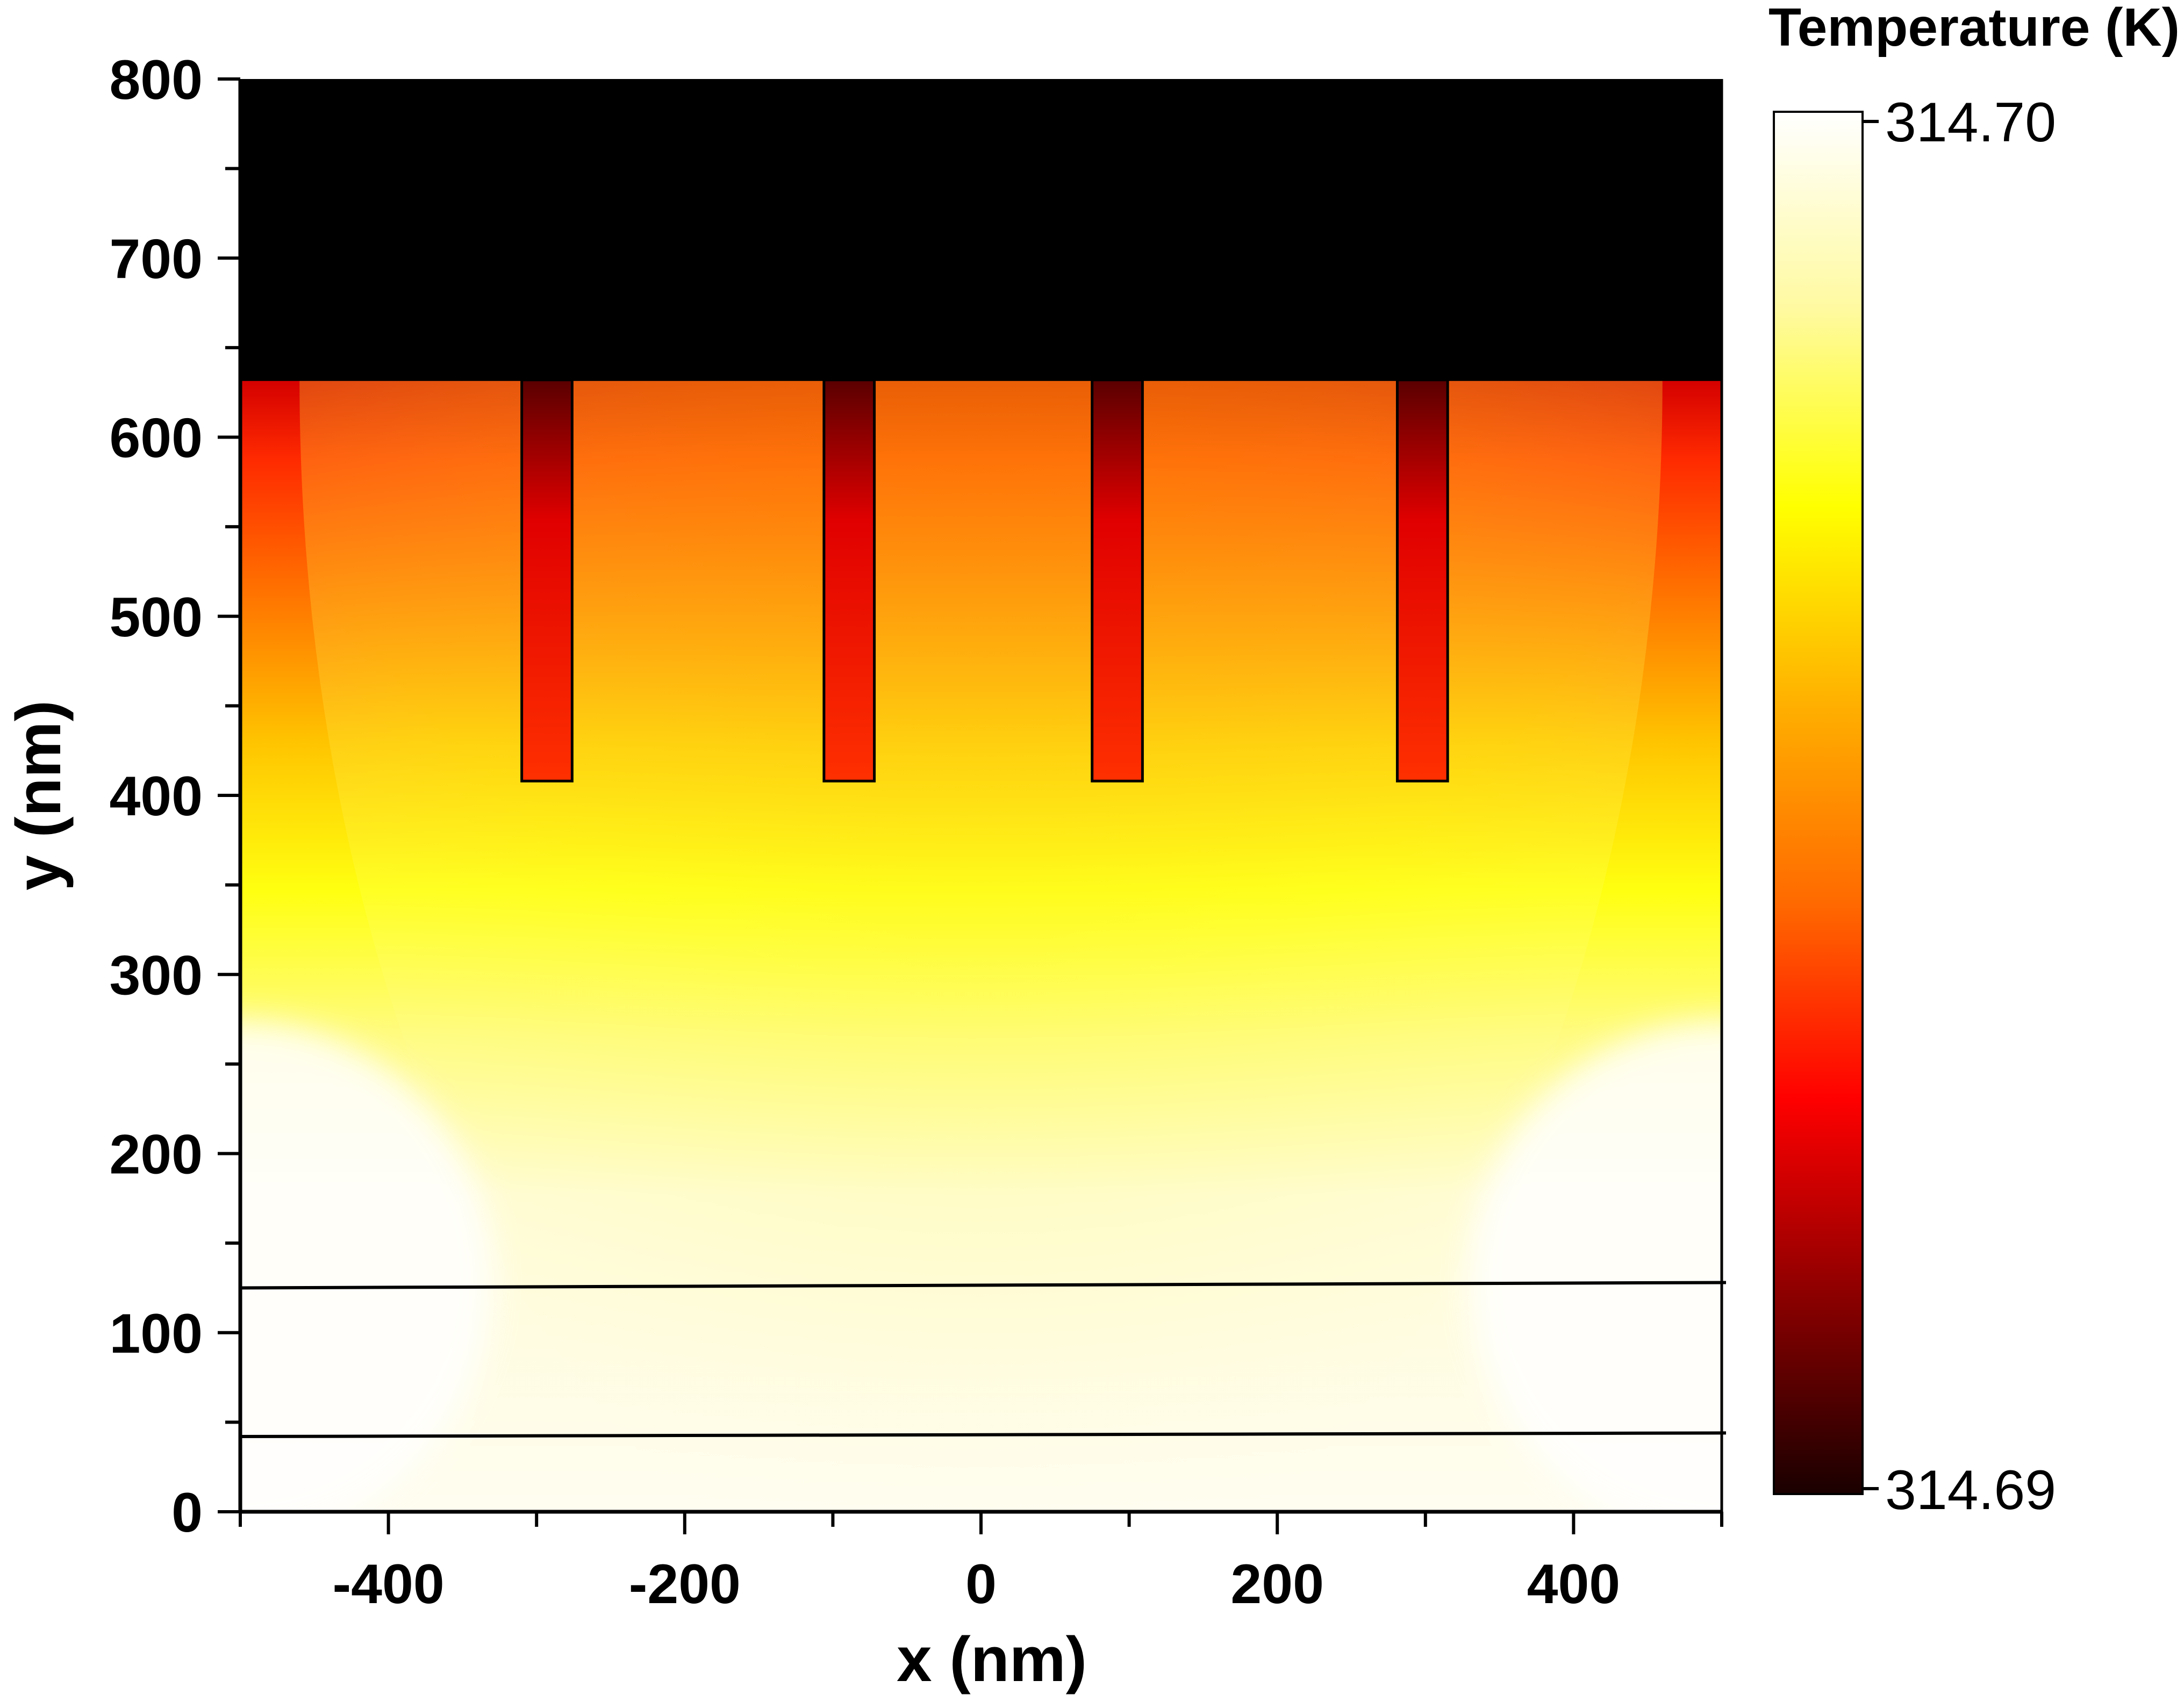 The width and height of the screenshot is (2184, 1702). I want to click on top-region, so click(981, 230).